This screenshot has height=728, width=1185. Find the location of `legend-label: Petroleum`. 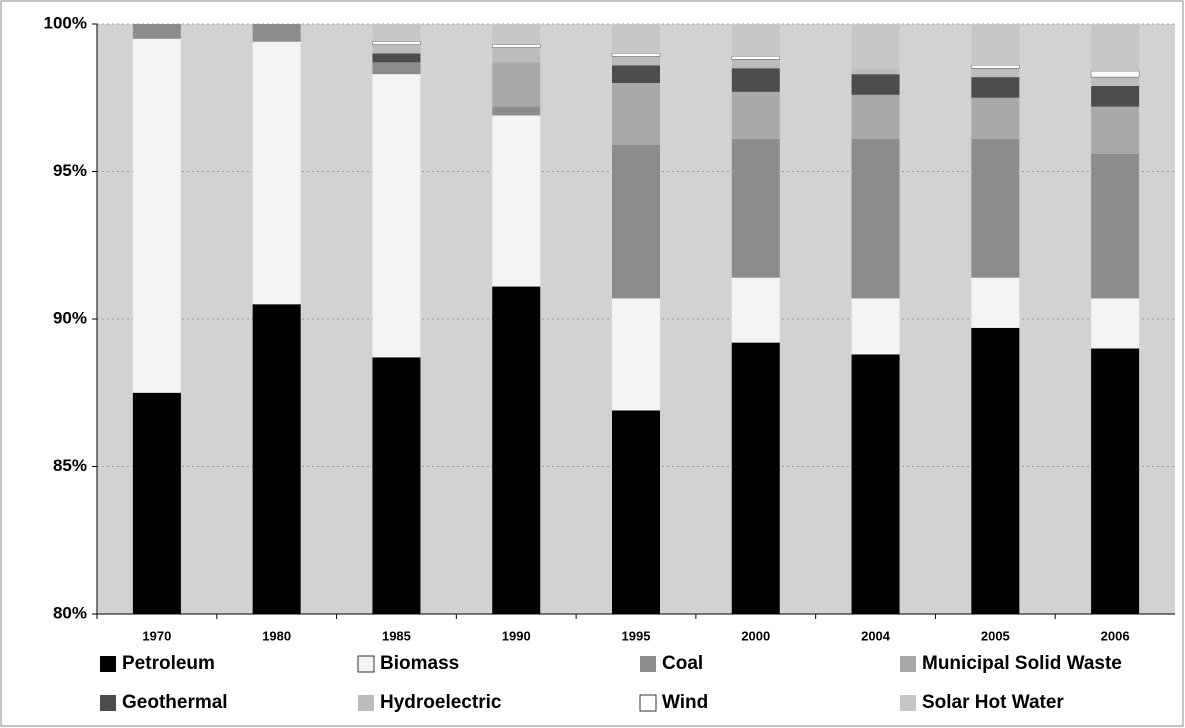

legend-label: Petroleum is located at coordinates (168, 663).